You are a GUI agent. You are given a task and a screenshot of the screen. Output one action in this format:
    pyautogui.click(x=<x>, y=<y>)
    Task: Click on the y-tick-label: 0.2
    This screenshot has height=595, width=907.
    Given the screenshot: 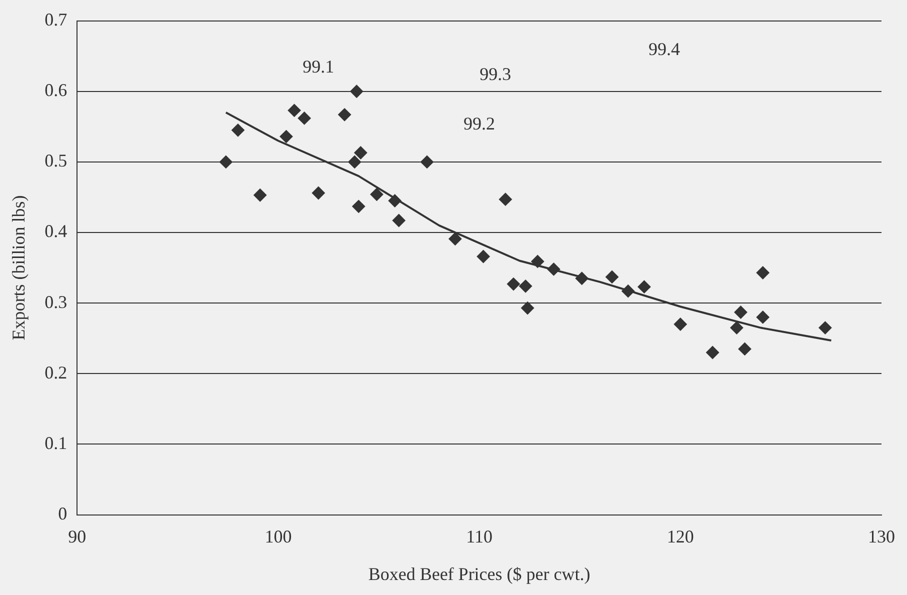 What is the action you would take?
    pyautogui.click(x=56, y=372)
    